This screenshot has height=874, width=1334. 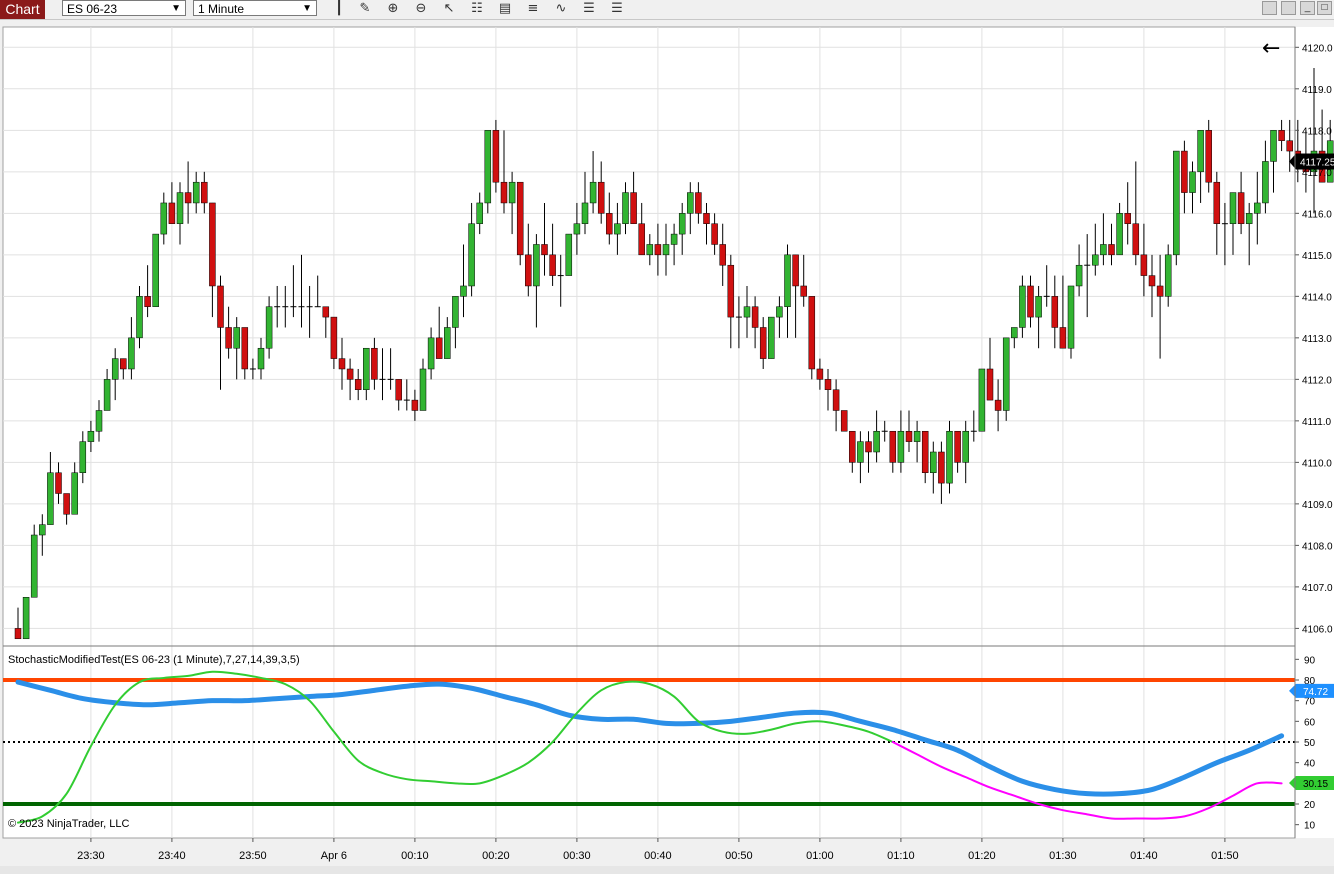 I want to click on price-axis-label: 4111.0, so click(x=1317, y=422).